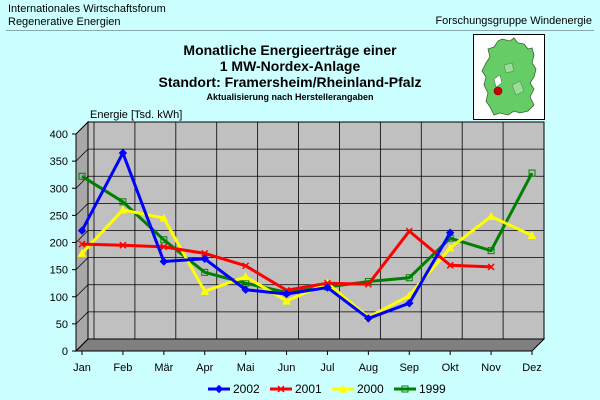 The width and height of the screenshot is (600, 400). I want to click on x-tick-label-4: Mai, so click(246, 368).